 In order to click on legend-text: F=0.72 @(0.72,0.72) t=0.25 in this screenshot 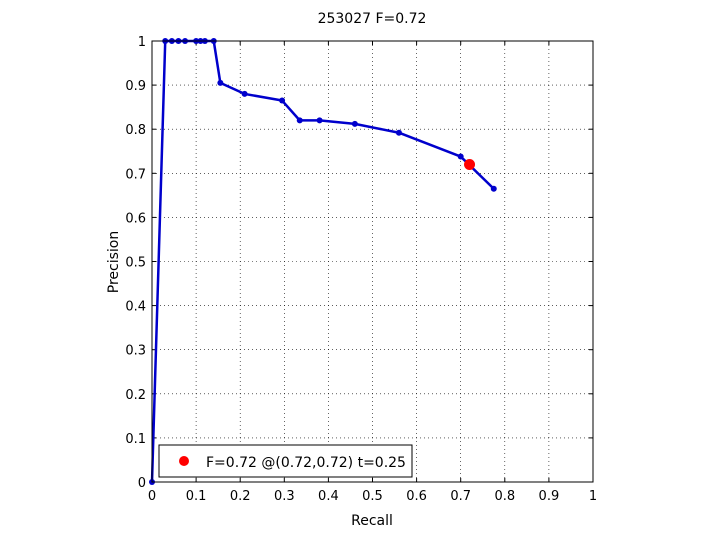, I will do `click(306, 463)`.